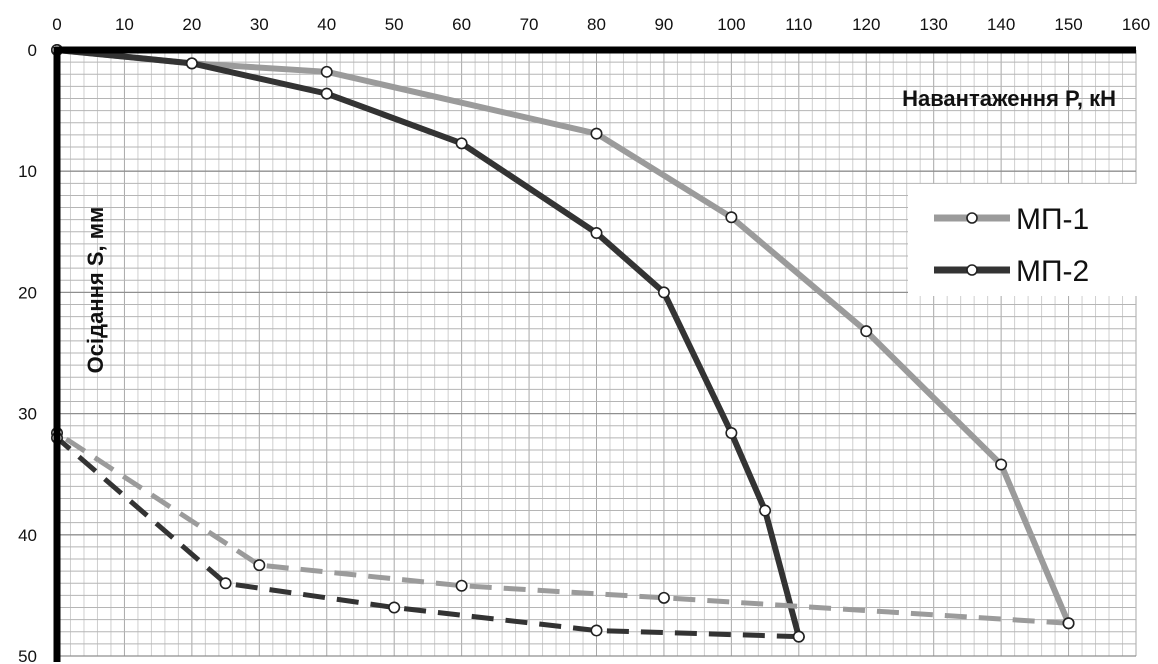 This screenshot has height=664, width=1158. I want to click on x-tick-label: 0, so click(56, 24).